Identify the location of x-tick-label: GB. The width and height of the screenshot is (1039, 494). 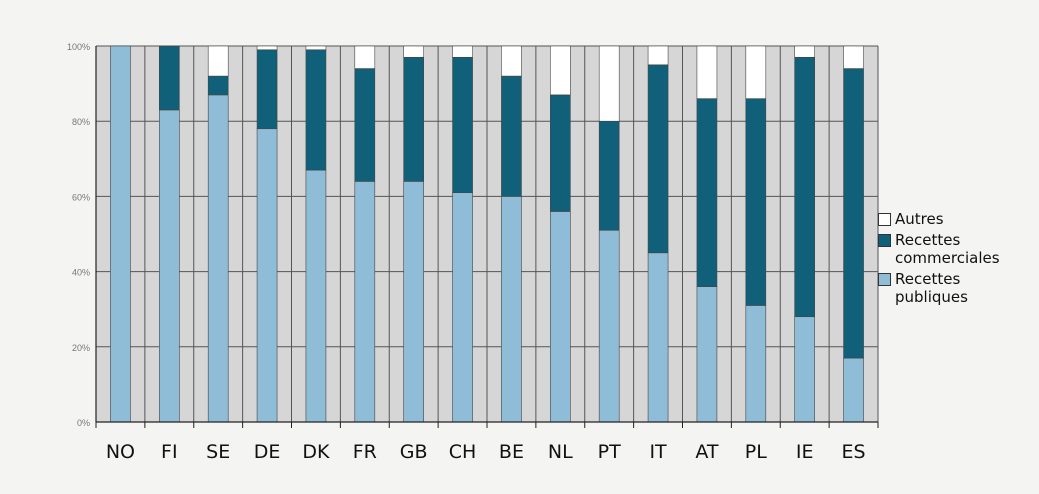
(414, 452).